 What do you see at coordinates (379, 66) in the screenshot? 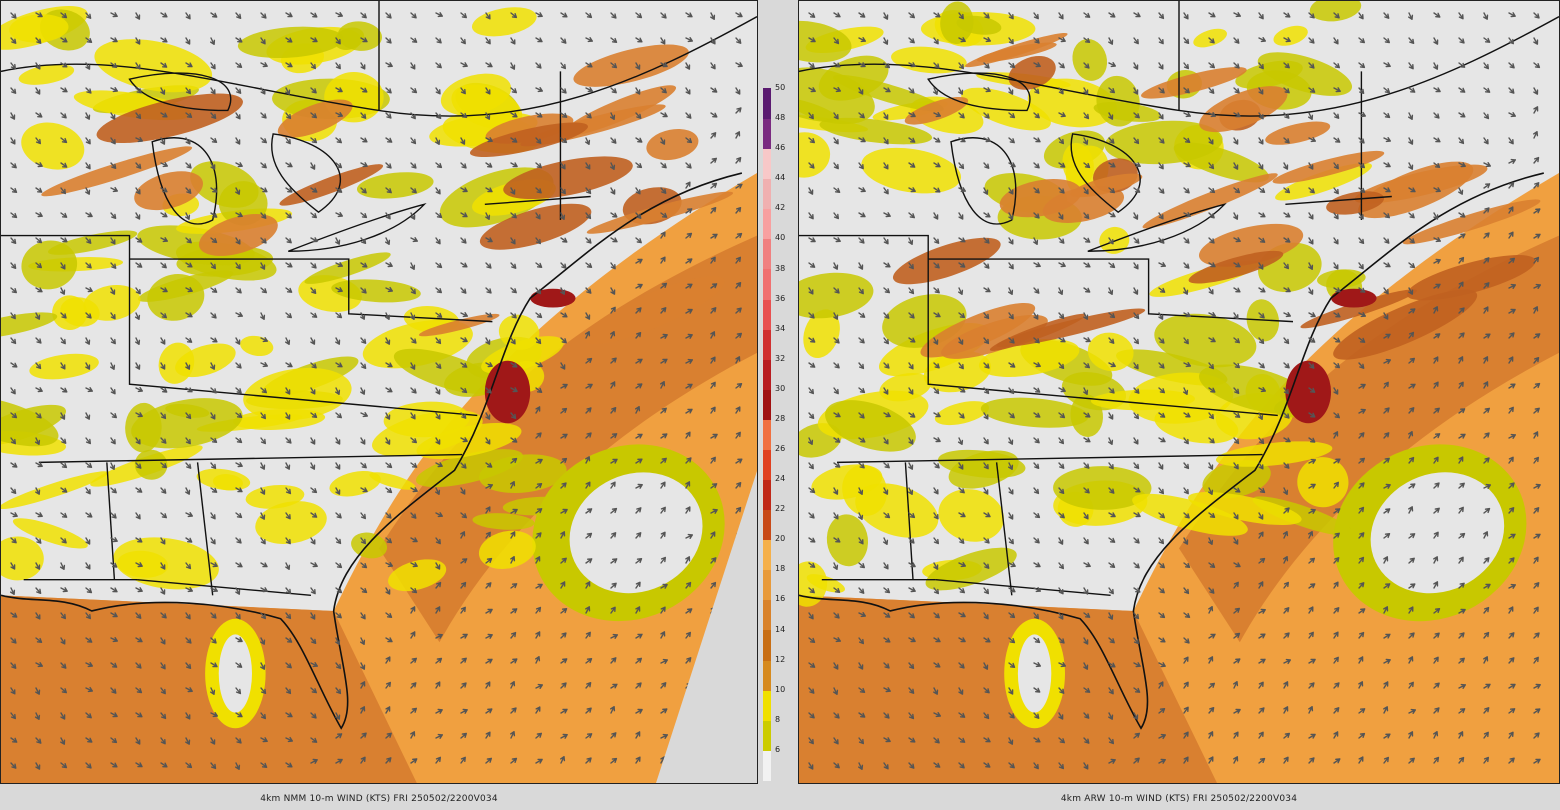
I see `state-border` at bounding box center [379, 66].